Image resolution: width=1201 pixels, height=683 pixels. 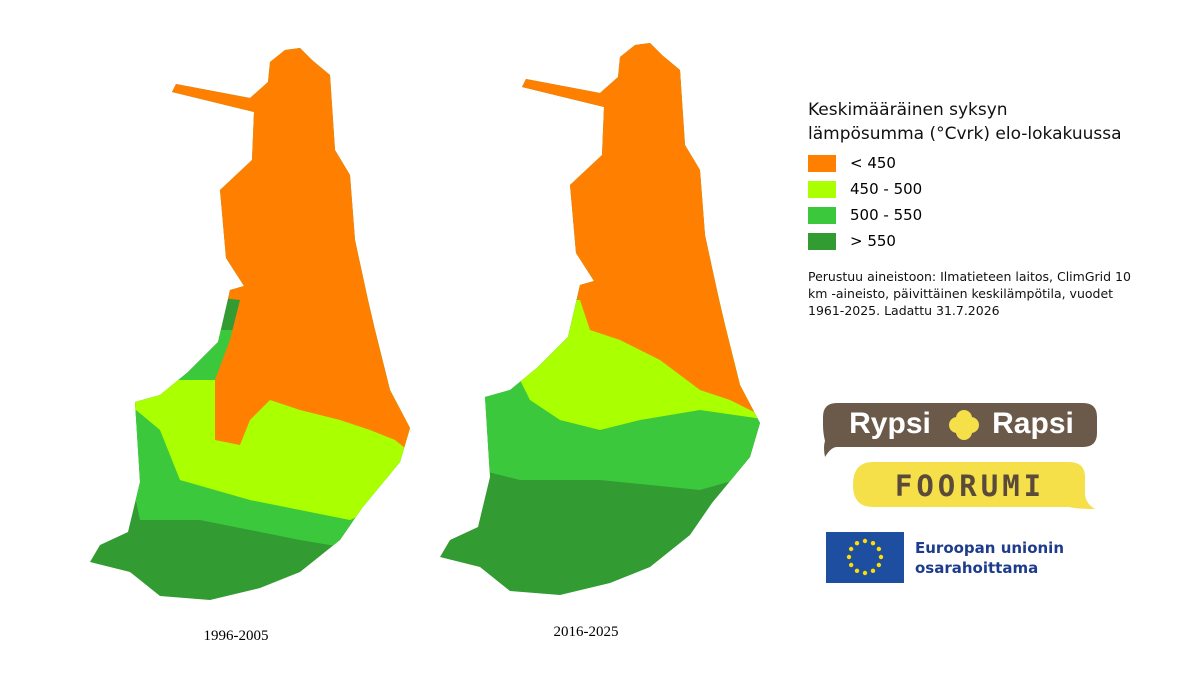 What do you see at coordinates (886, 189) in the screenshot?
I see `legend-label: 450 - 500` at bounding box center [886, 189].